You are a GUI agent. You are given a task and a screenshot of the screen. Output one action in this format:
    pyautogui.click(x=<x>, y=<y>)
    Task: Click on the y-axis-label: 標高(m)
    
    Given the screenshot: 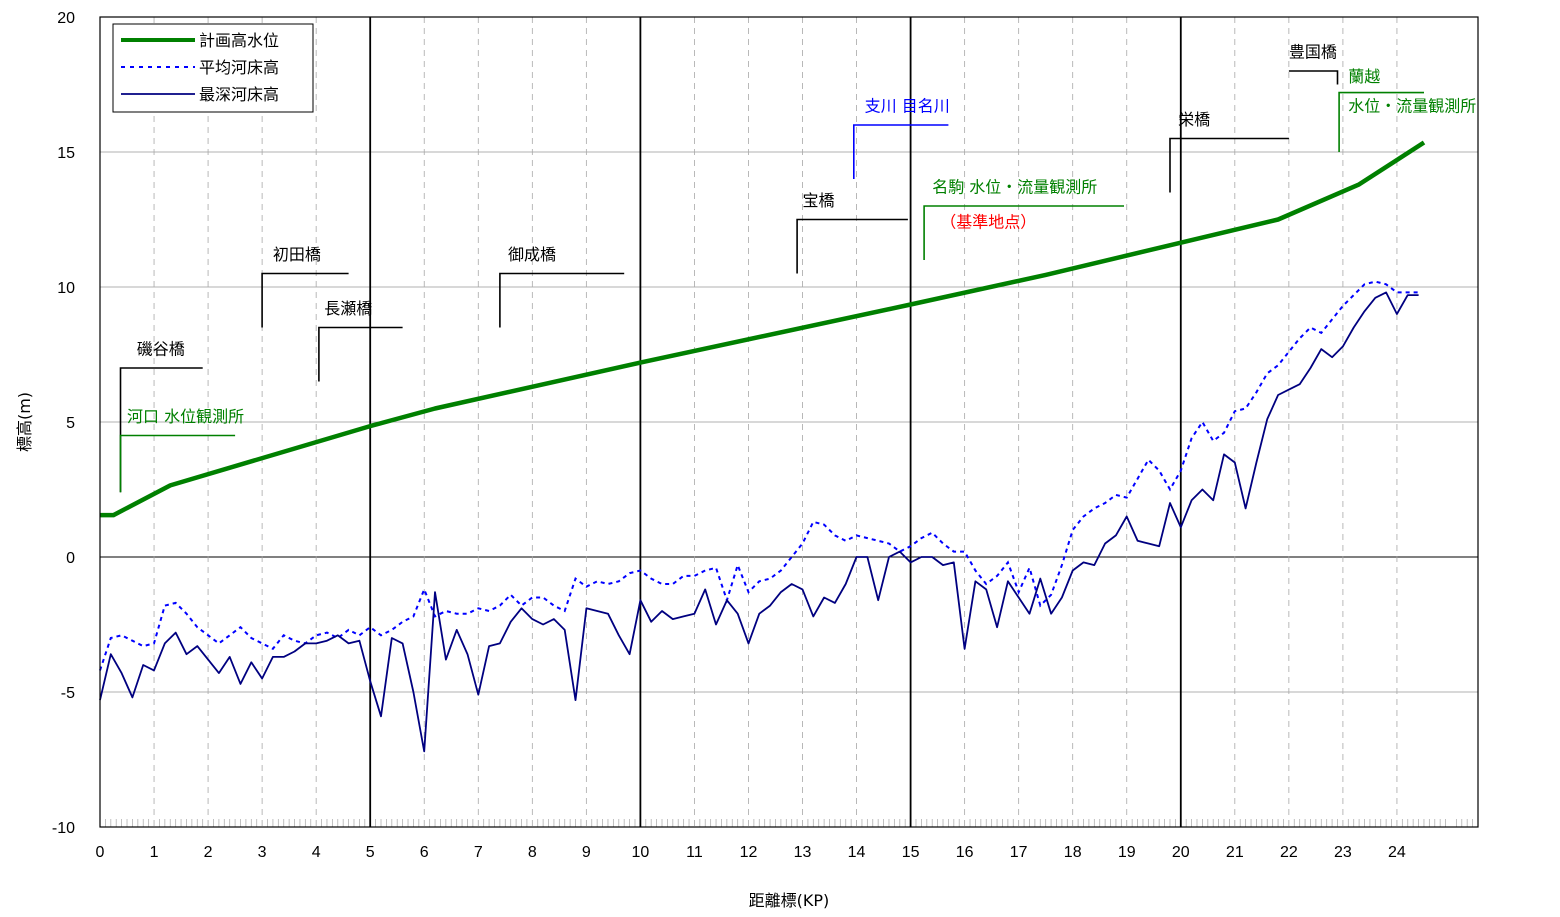 What is the action you would take?
    pyautogui.click(x=24, y=422)
    